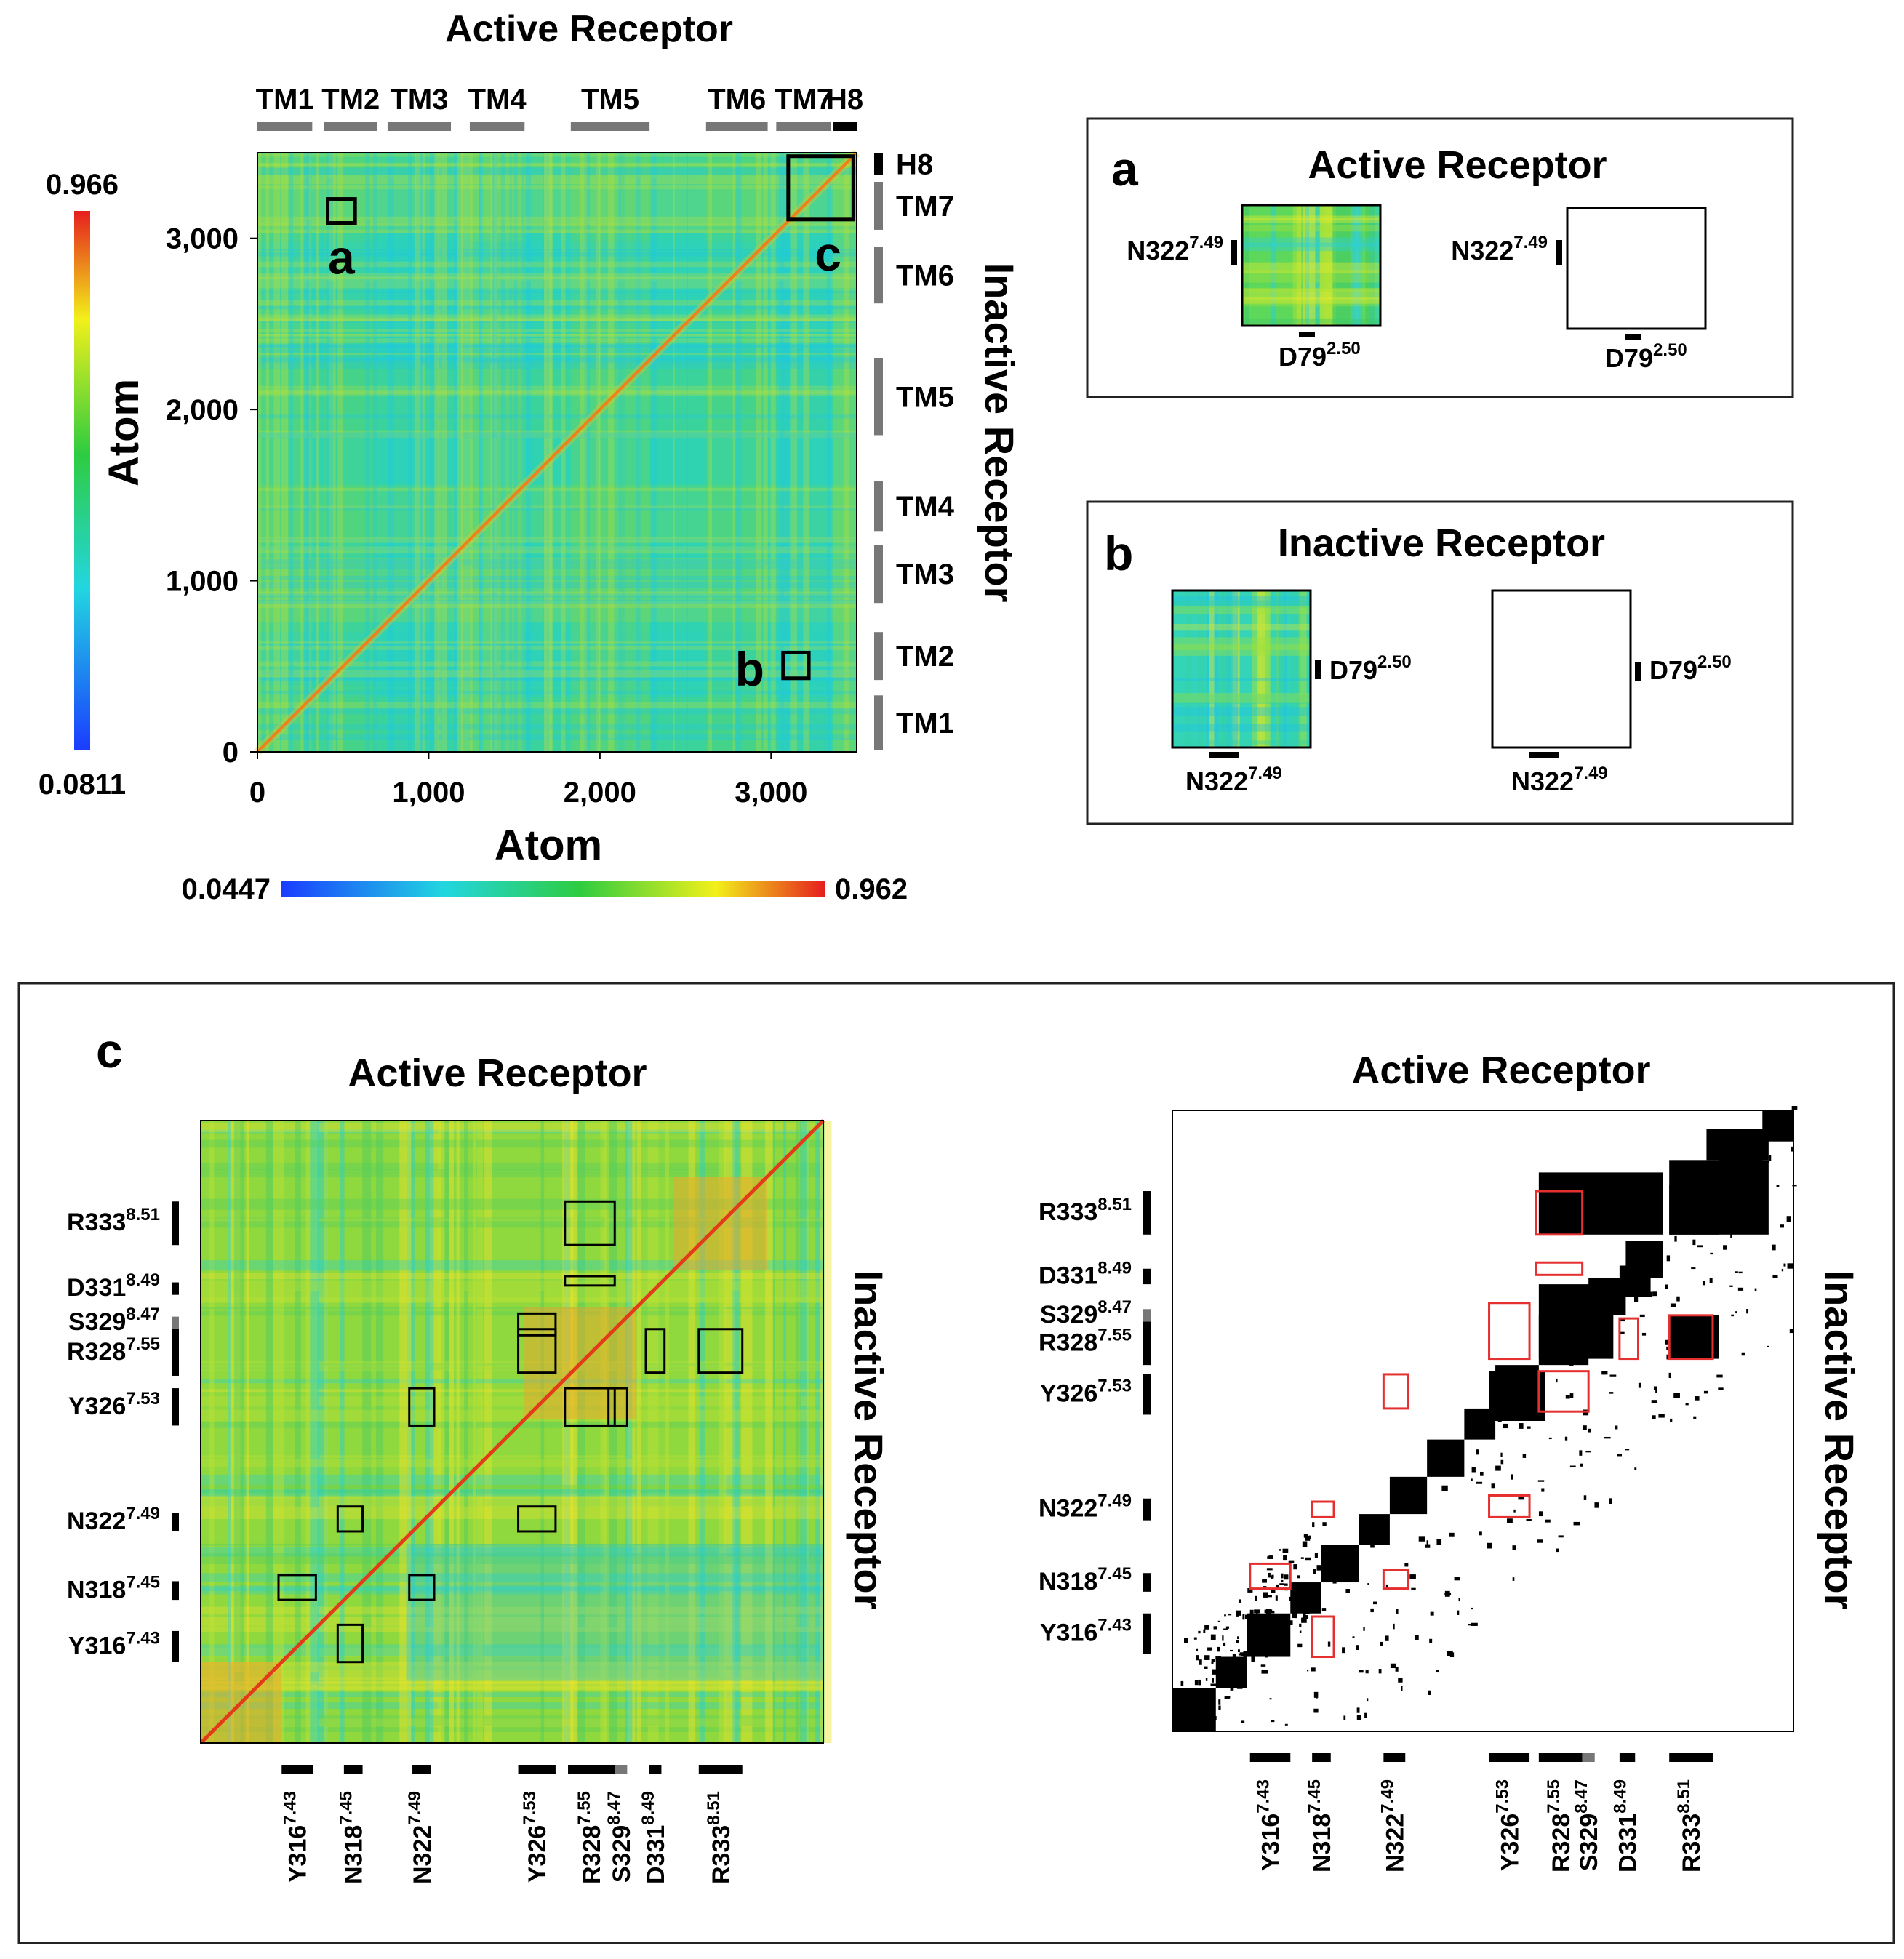 Image resolution: width=1904 pixels, height=1959 pixels. I want to click on panel-a-ytick-right, so click(1559, 252).